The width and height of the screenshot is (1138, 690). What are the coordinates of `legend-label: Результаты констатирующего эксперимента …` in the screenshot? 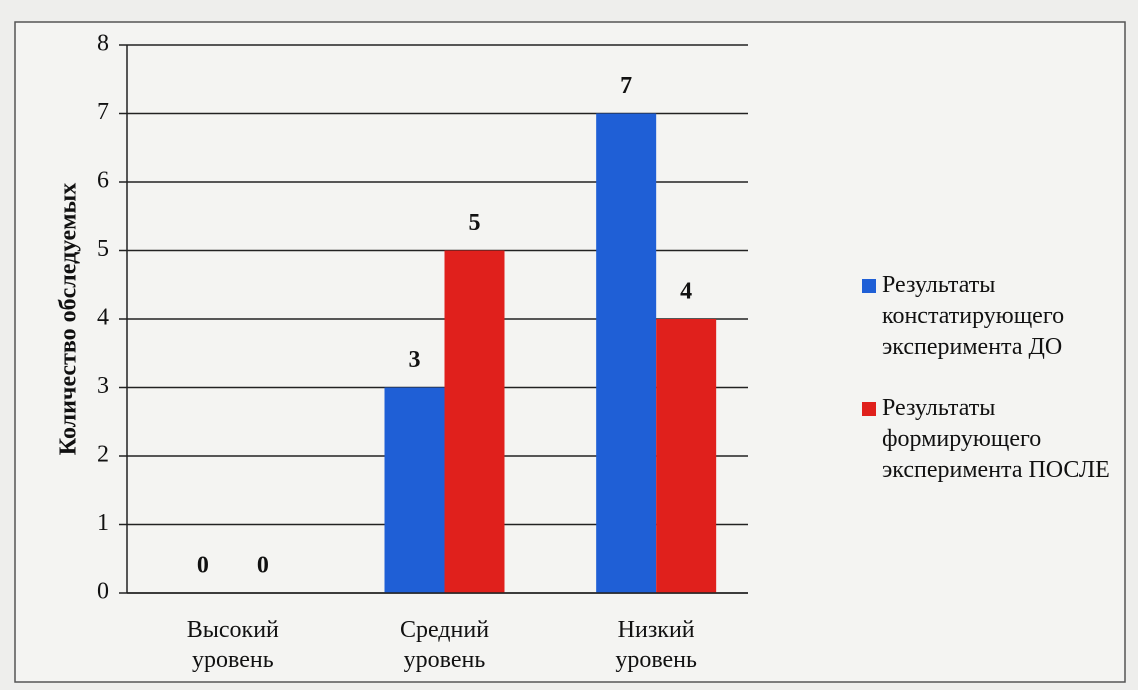 It's located at (973, 316).